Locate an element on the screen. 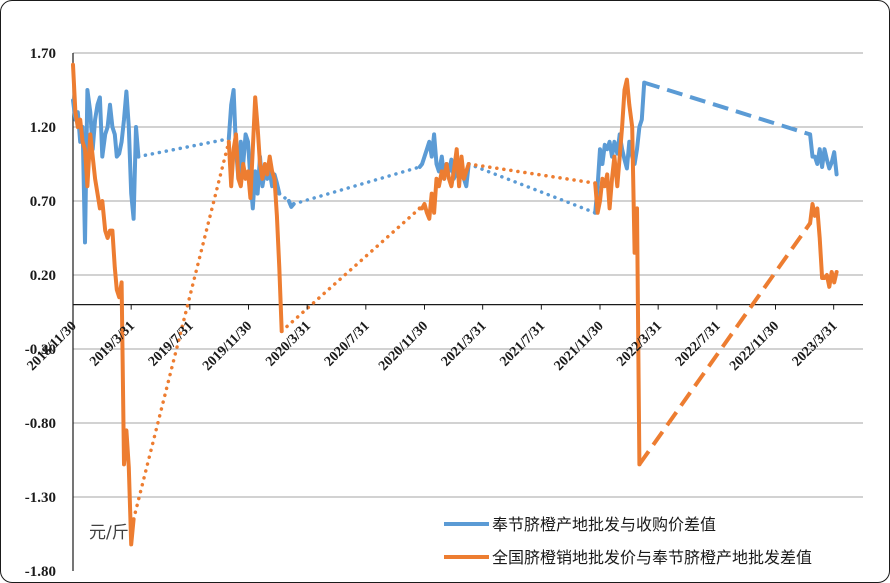 This screenshot has width=890, height=583. y-tick-label: 1.70 is located at coordinates (43, 54).